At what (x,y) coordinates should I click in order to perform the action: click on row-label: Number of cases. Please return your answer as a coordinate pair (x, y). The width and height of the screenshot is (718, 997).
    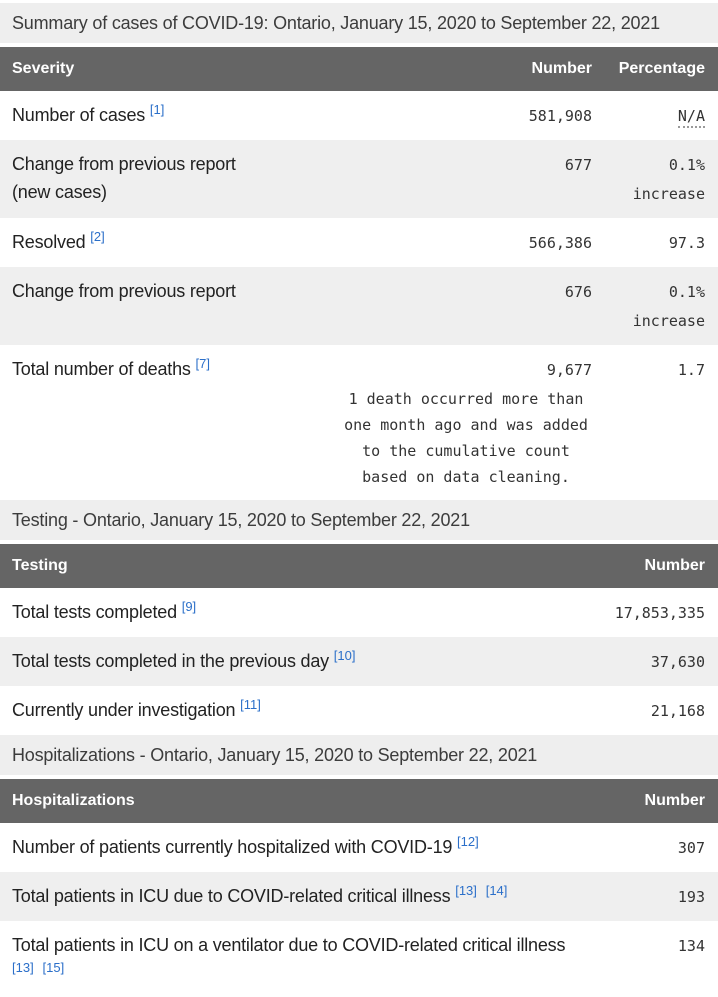
    Looking at the image, I should click on (79, 115).